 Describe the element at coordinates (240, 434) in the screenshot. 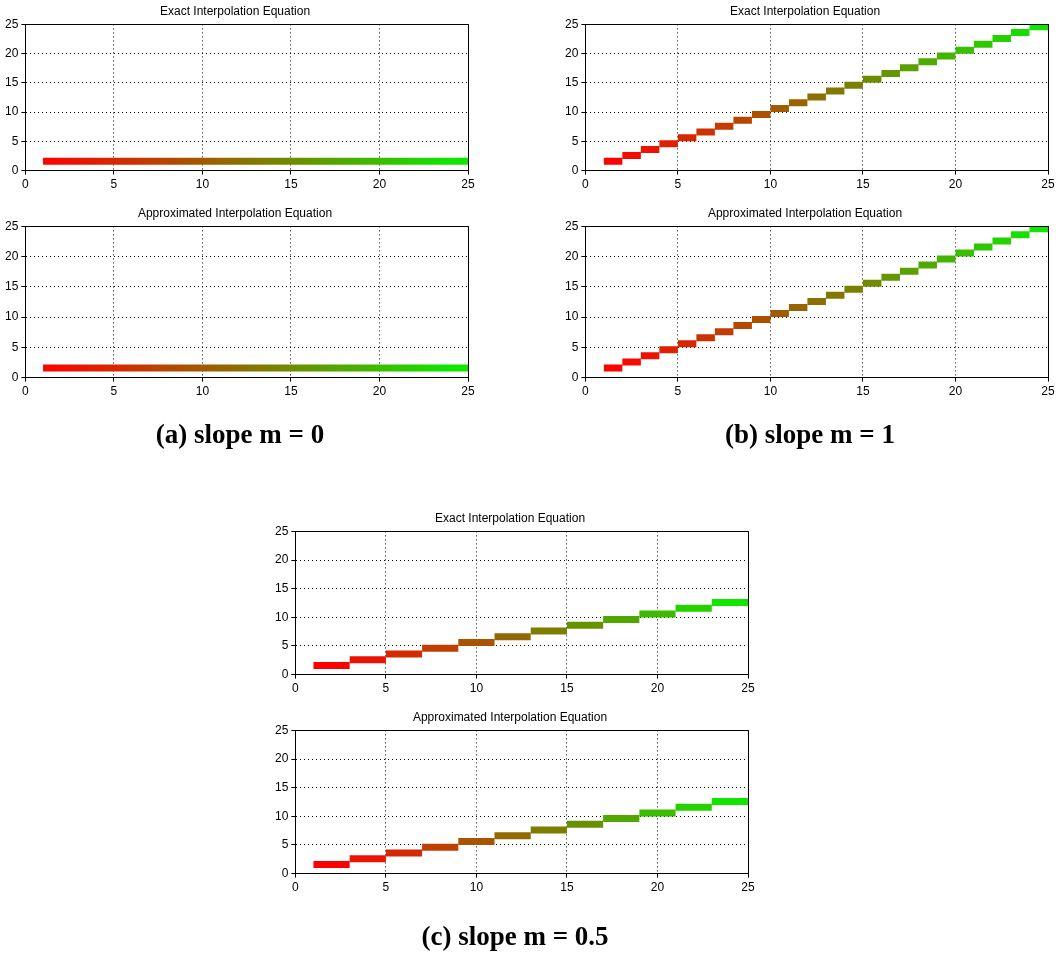

I see `text: (a) slope m = 0` at that location.